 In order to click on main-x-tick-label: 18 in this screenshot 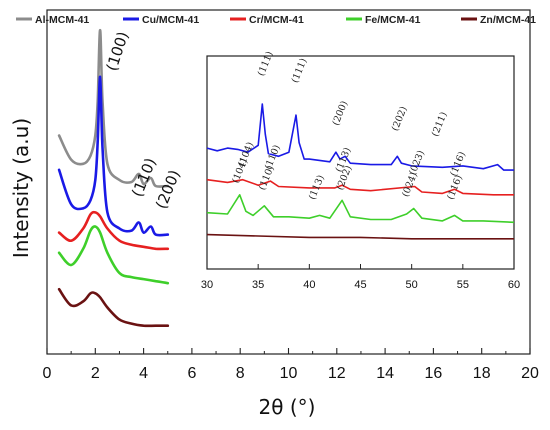, I will do `click(482, 373)`.